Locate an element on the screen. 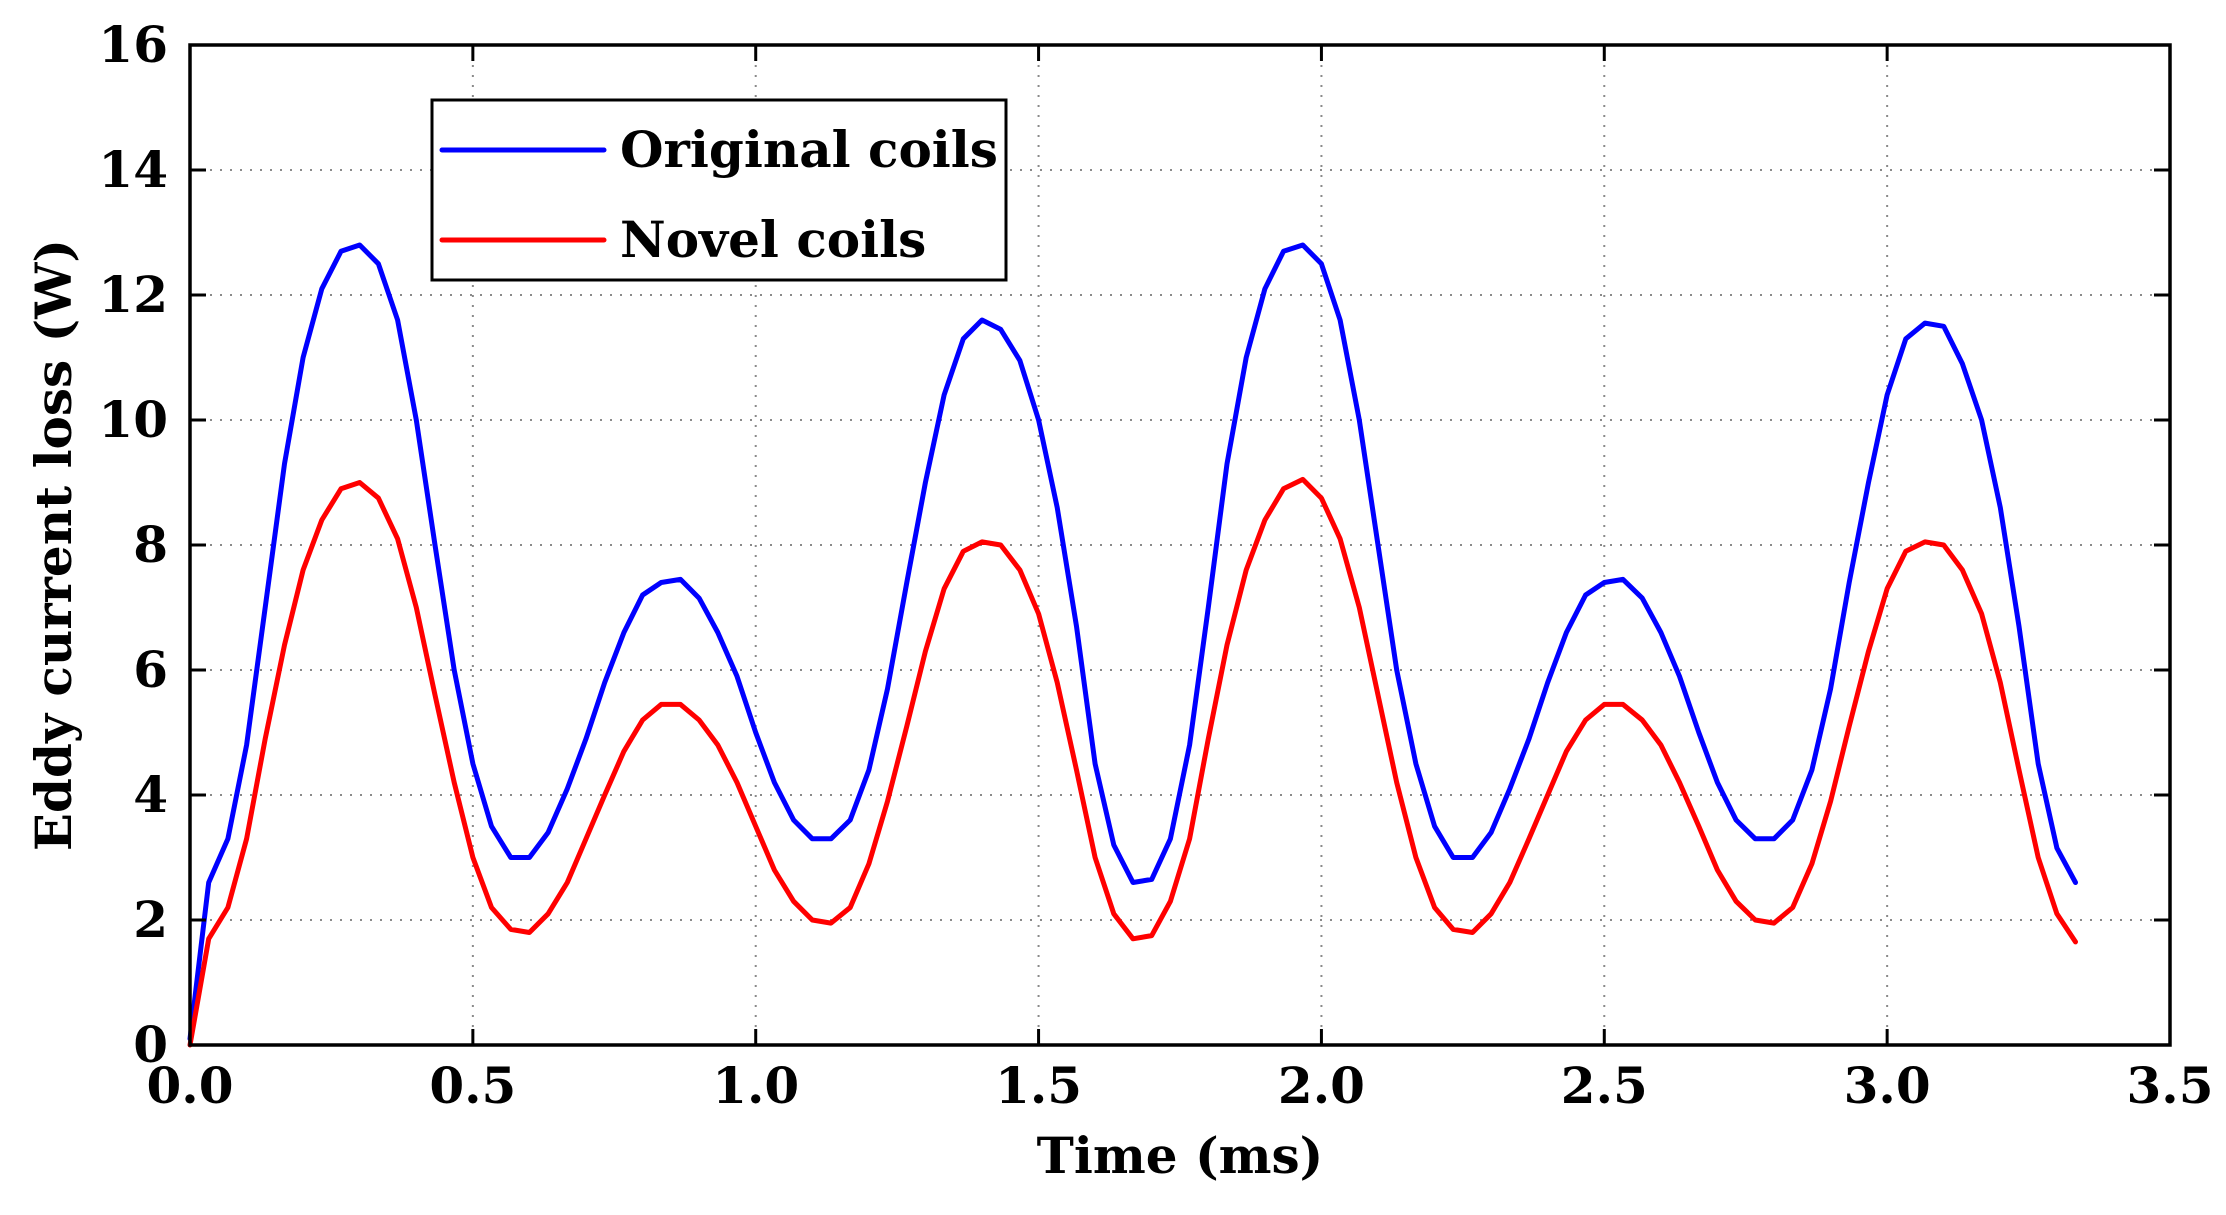  x-tick-label: 1.5 is located at coordinates (1038, 1085).